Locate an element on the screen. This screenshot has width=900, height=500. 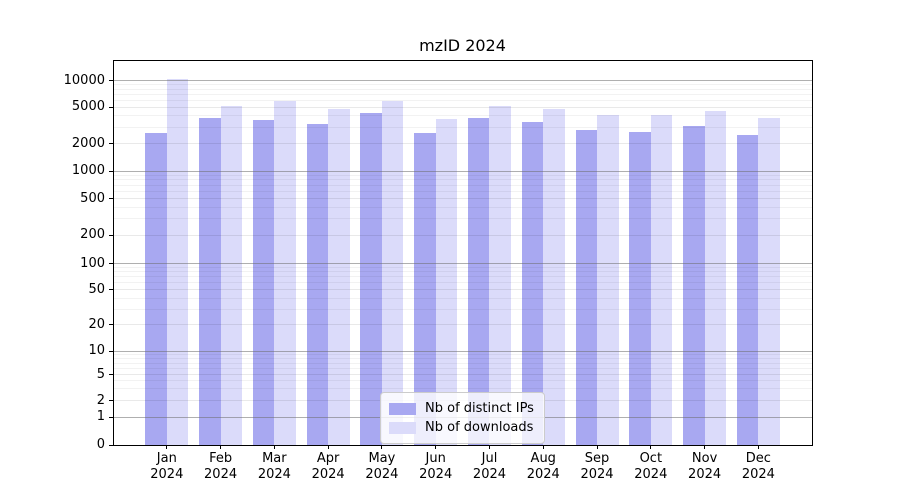
bar-distinct-ips-feb is located at coordinates (210, 281).